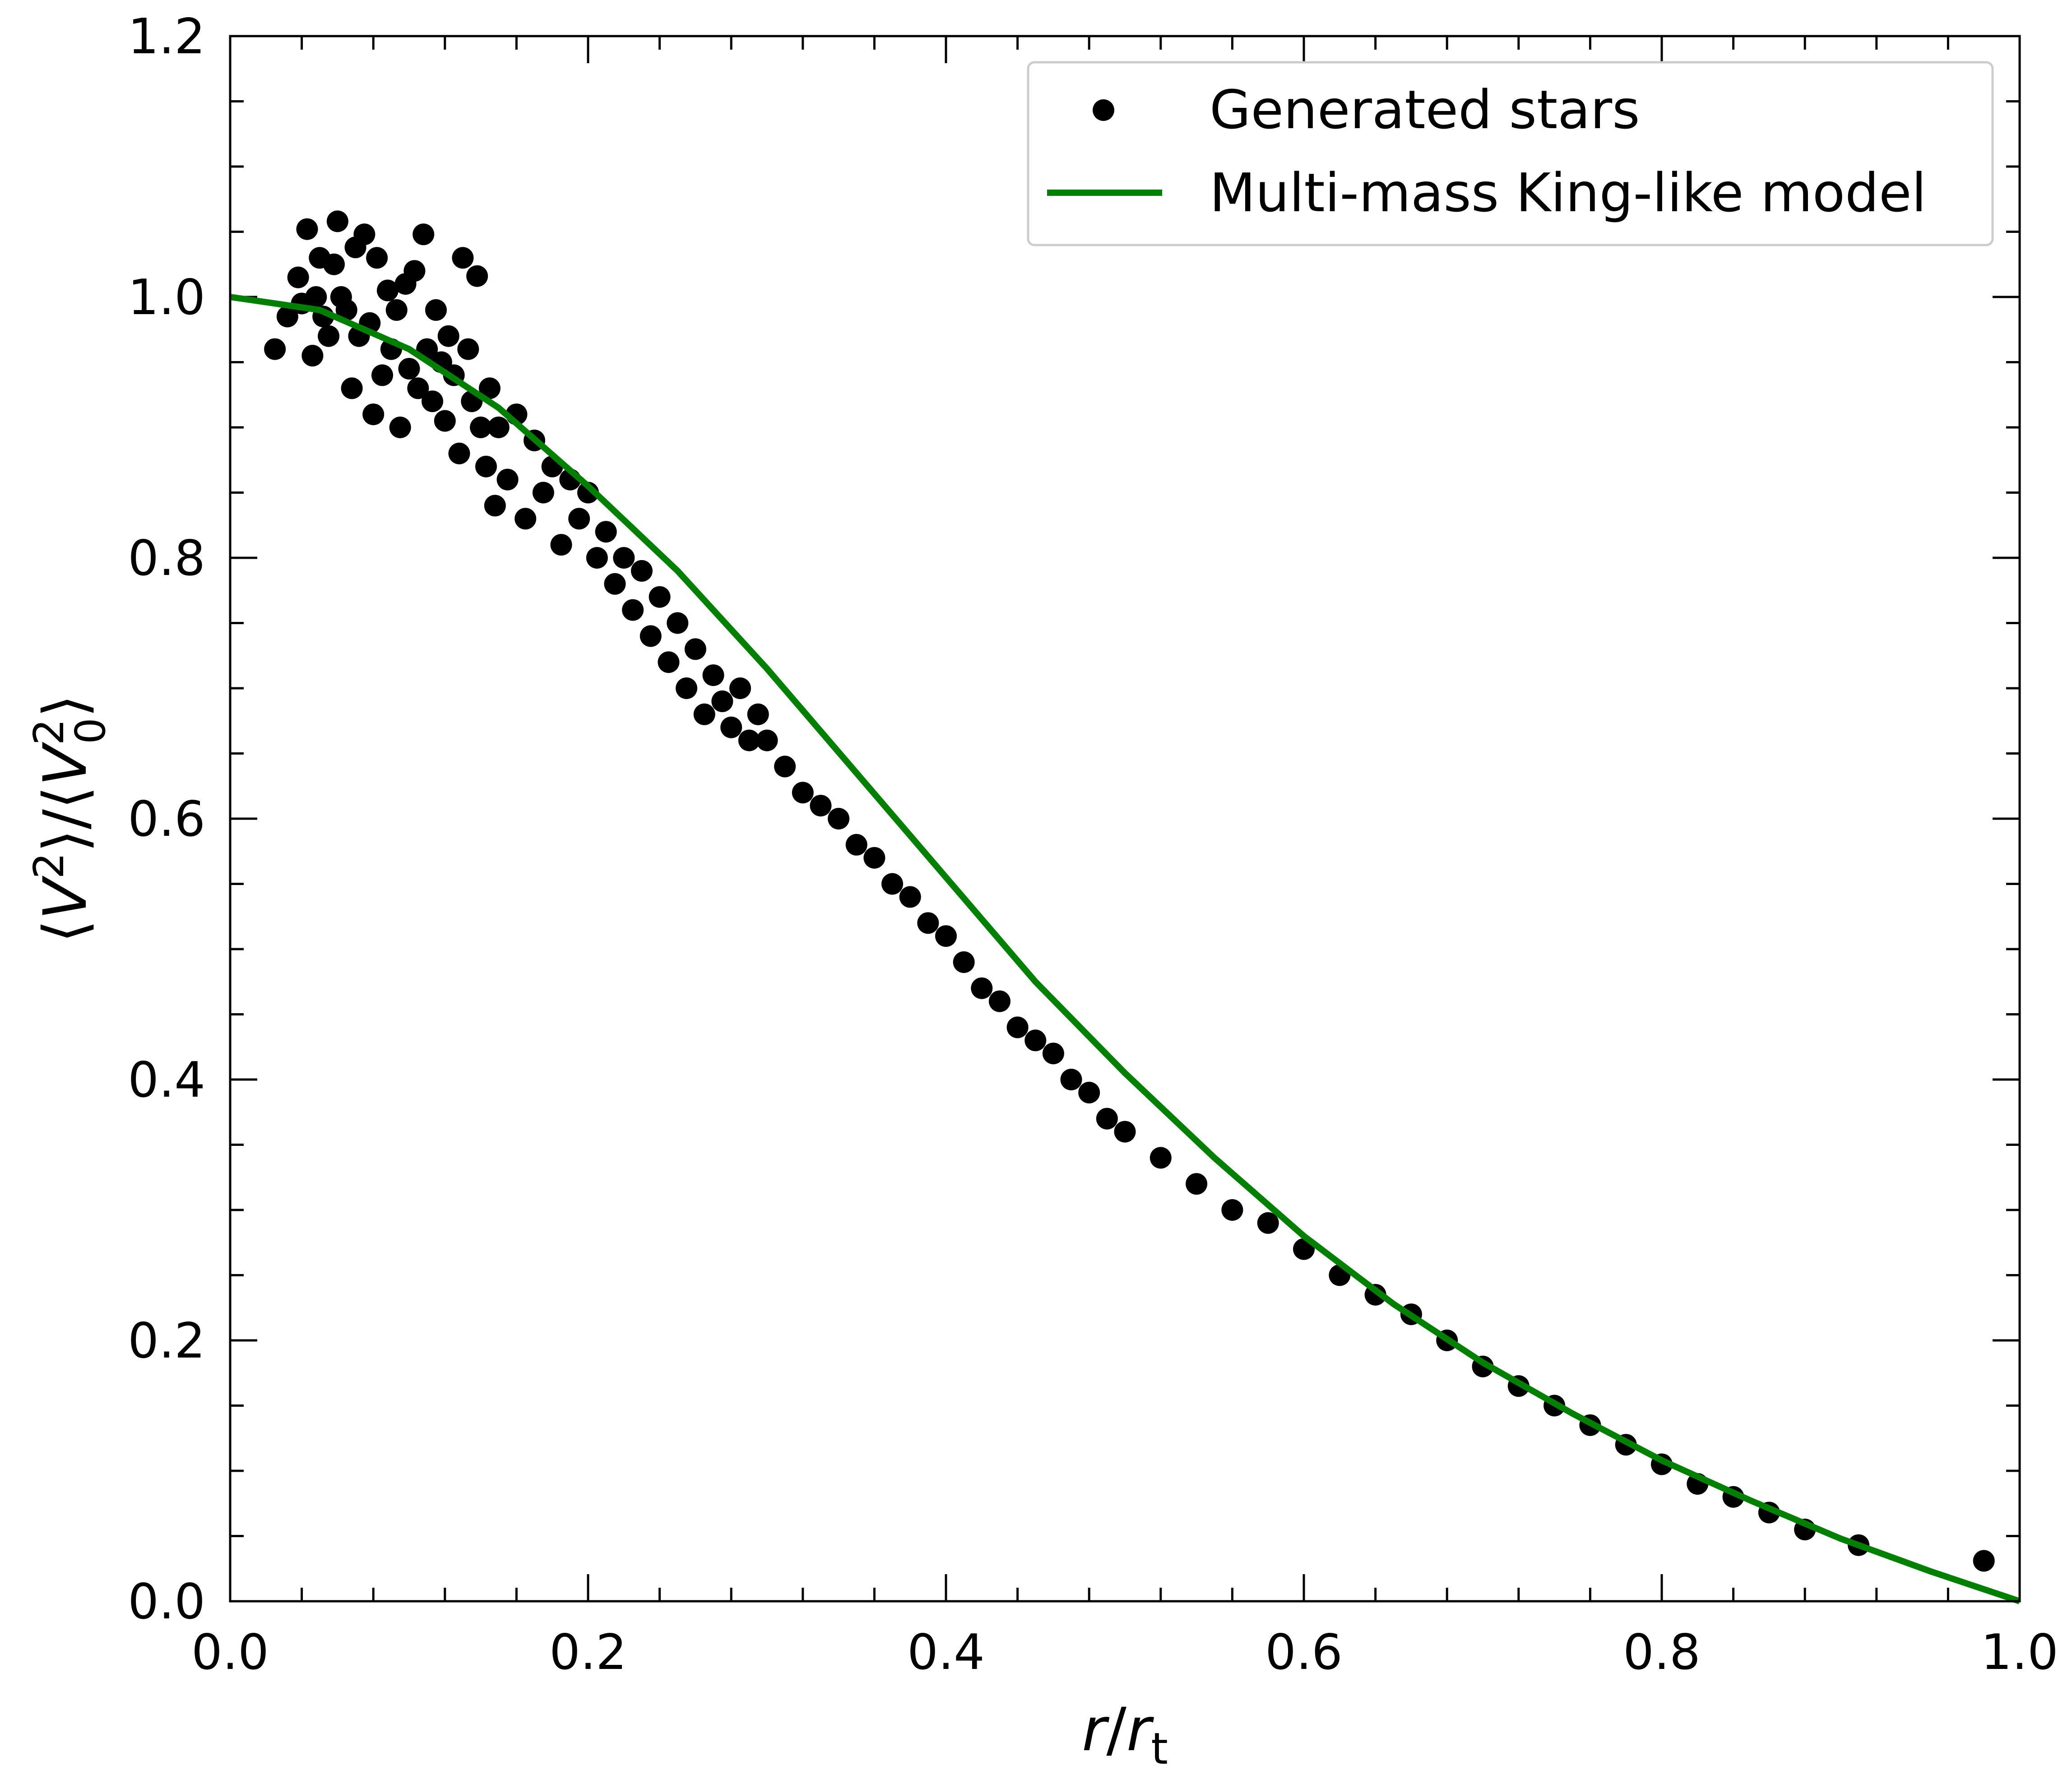  What do you see at coordinates (65, 931) in the screenshot?
I see `y-title-part1: ⟨` at bounding box center [65, 931].